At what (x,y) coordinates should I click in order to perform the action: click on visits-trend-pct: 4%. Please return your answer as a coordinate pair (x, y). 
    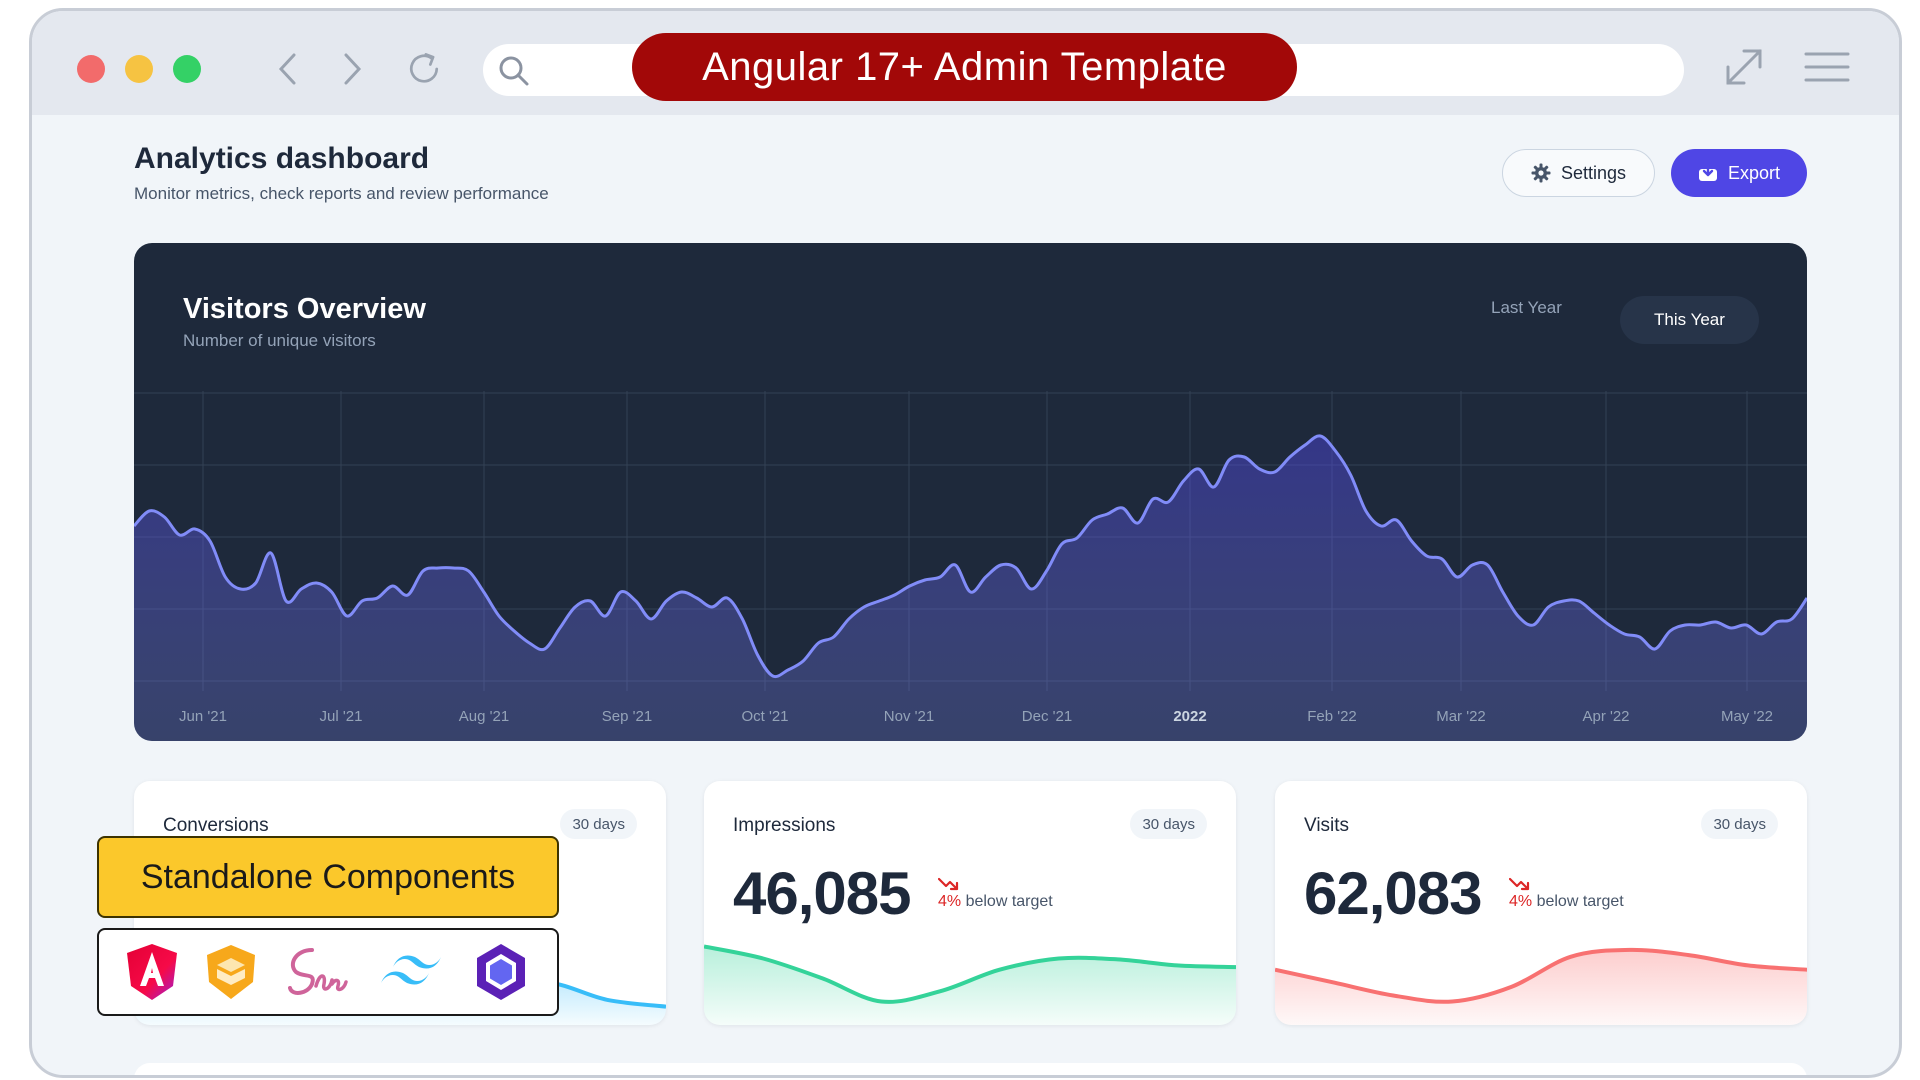
    Looking at the image, I should click on (1521, 901).